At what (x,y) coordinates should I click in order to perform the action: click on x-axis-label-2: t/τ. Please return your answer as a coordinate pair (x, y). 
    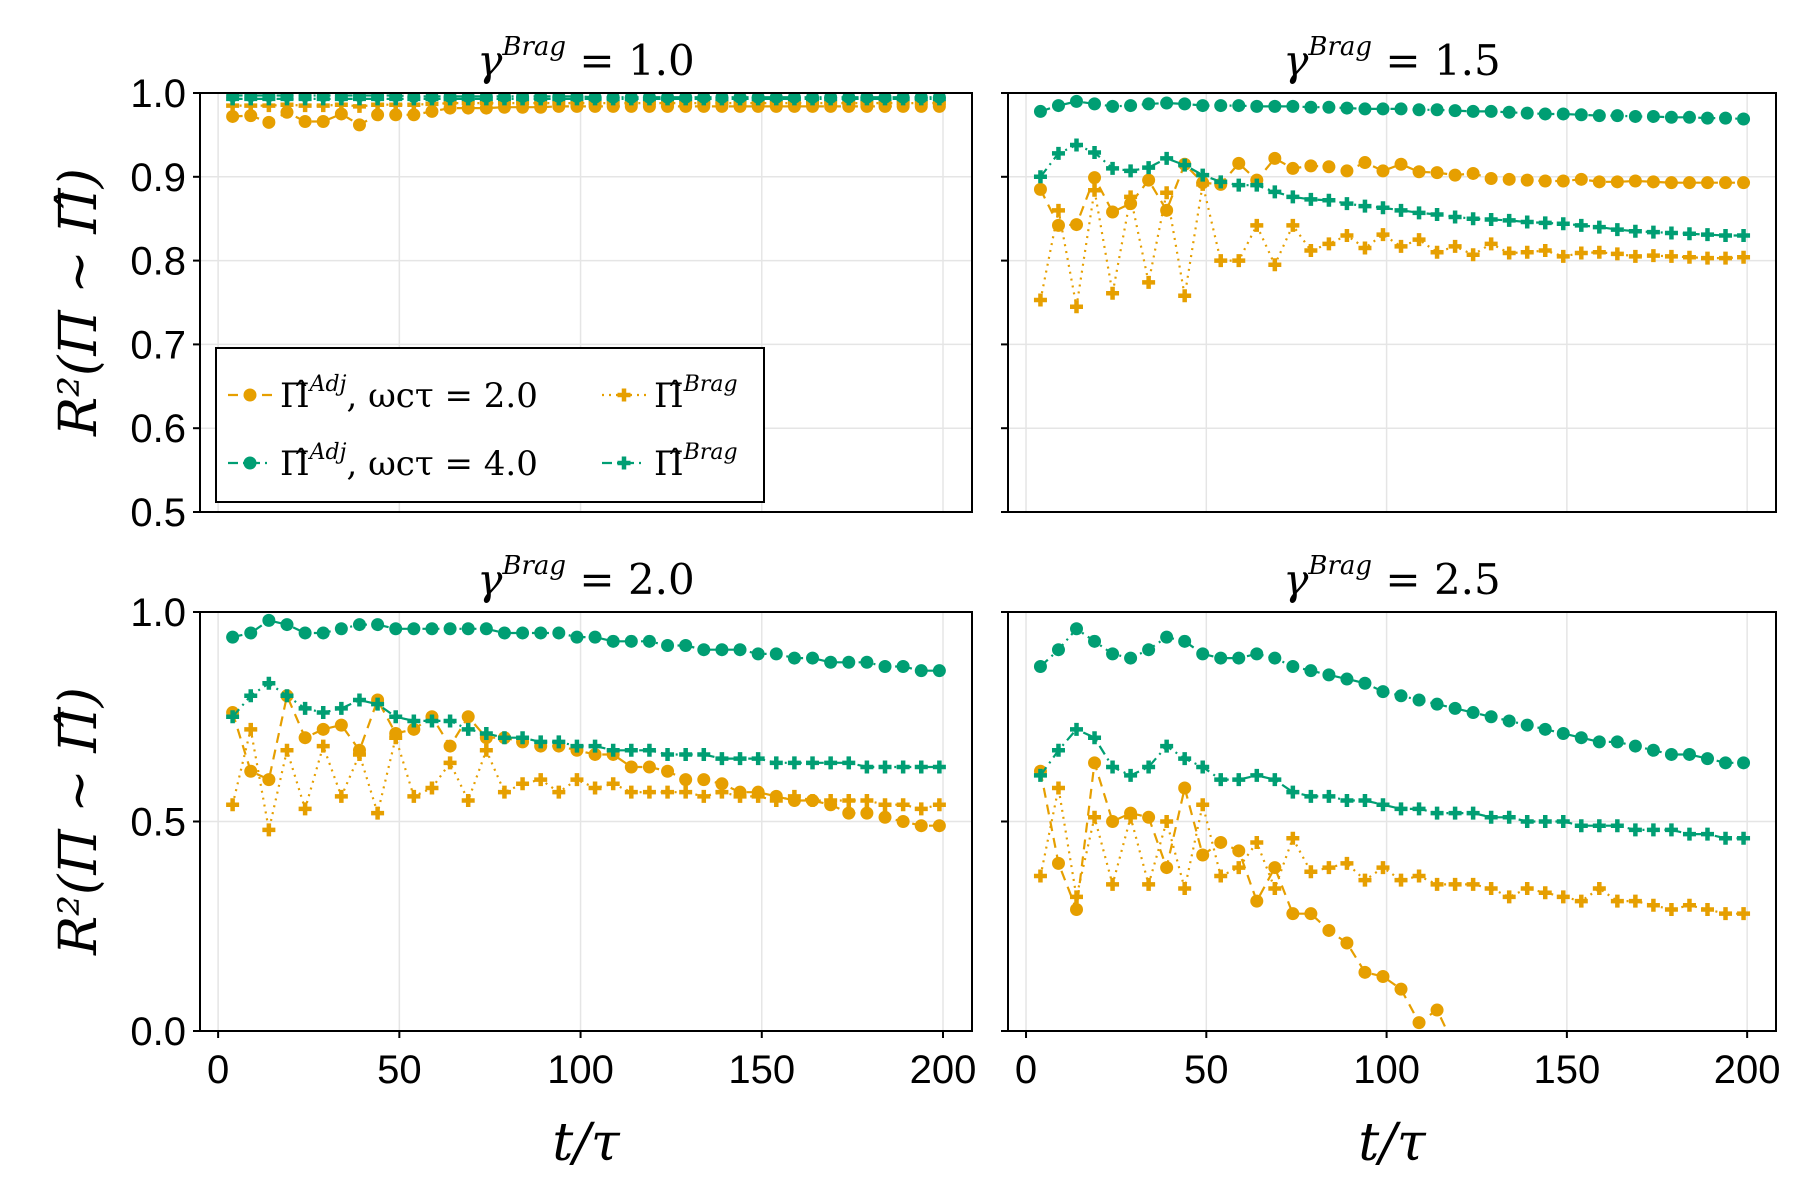
    Looking at the image, I should click on (1392, 1143).